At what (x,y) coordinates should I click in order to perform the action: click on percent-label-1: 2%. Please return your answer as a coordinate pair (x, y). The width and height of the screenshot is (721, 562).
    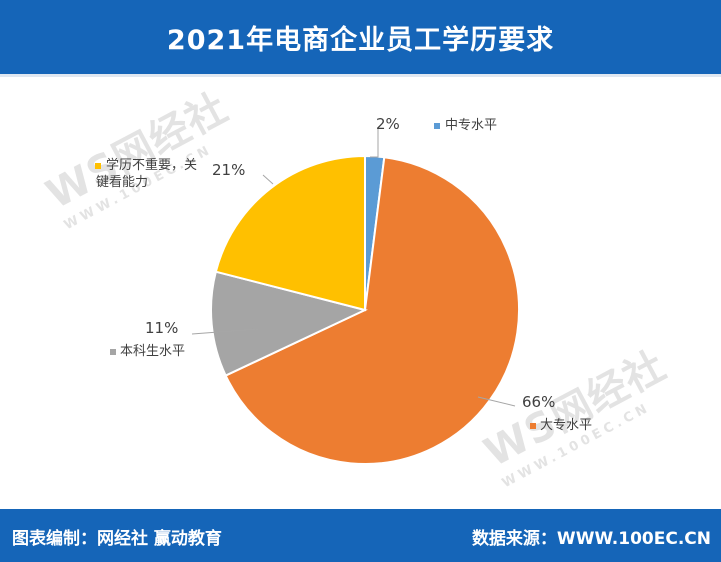
    Looking at the image, I should click on (388, 124).